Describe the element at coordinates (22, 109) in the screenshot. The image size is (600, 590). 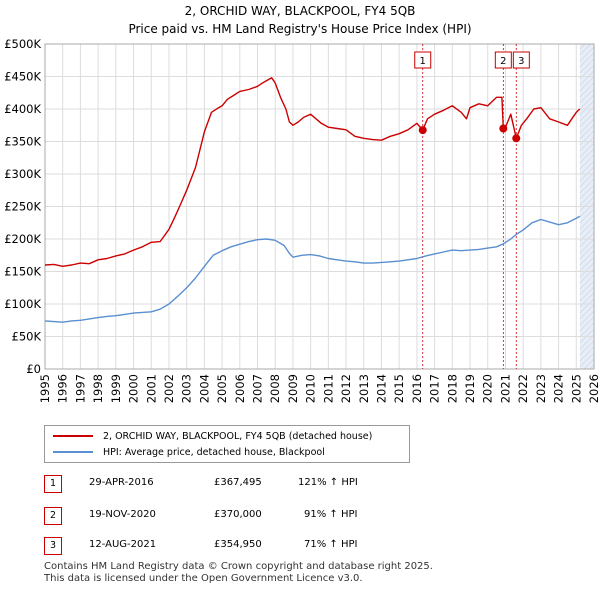
I see `y-tick-label: £400K` at that location.